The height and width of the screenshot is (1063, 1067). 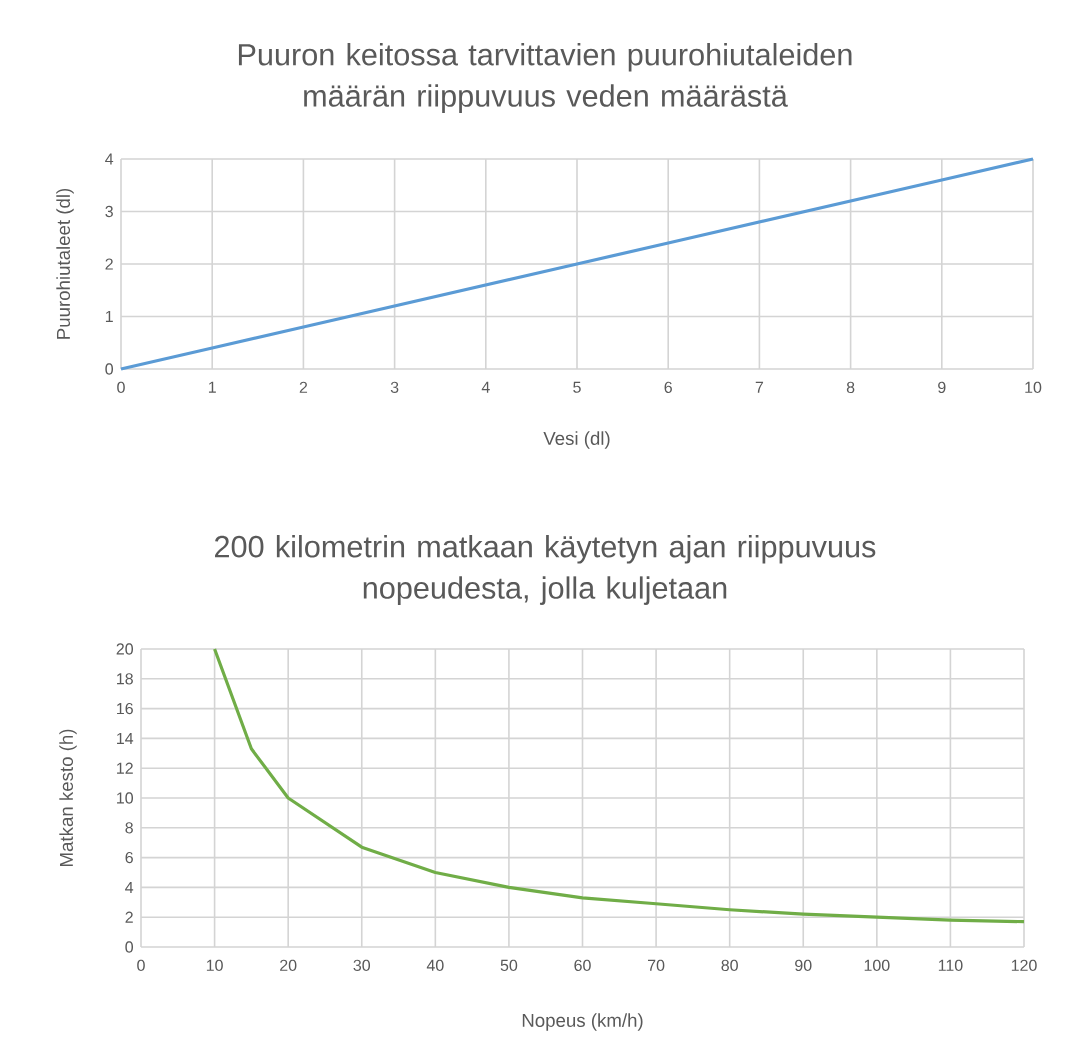 What do you see at coordinates (582, 1022) in the screenshot?
I see `x-axis-title: Nopeus (km/h)` at bounding box center [582, 1022].